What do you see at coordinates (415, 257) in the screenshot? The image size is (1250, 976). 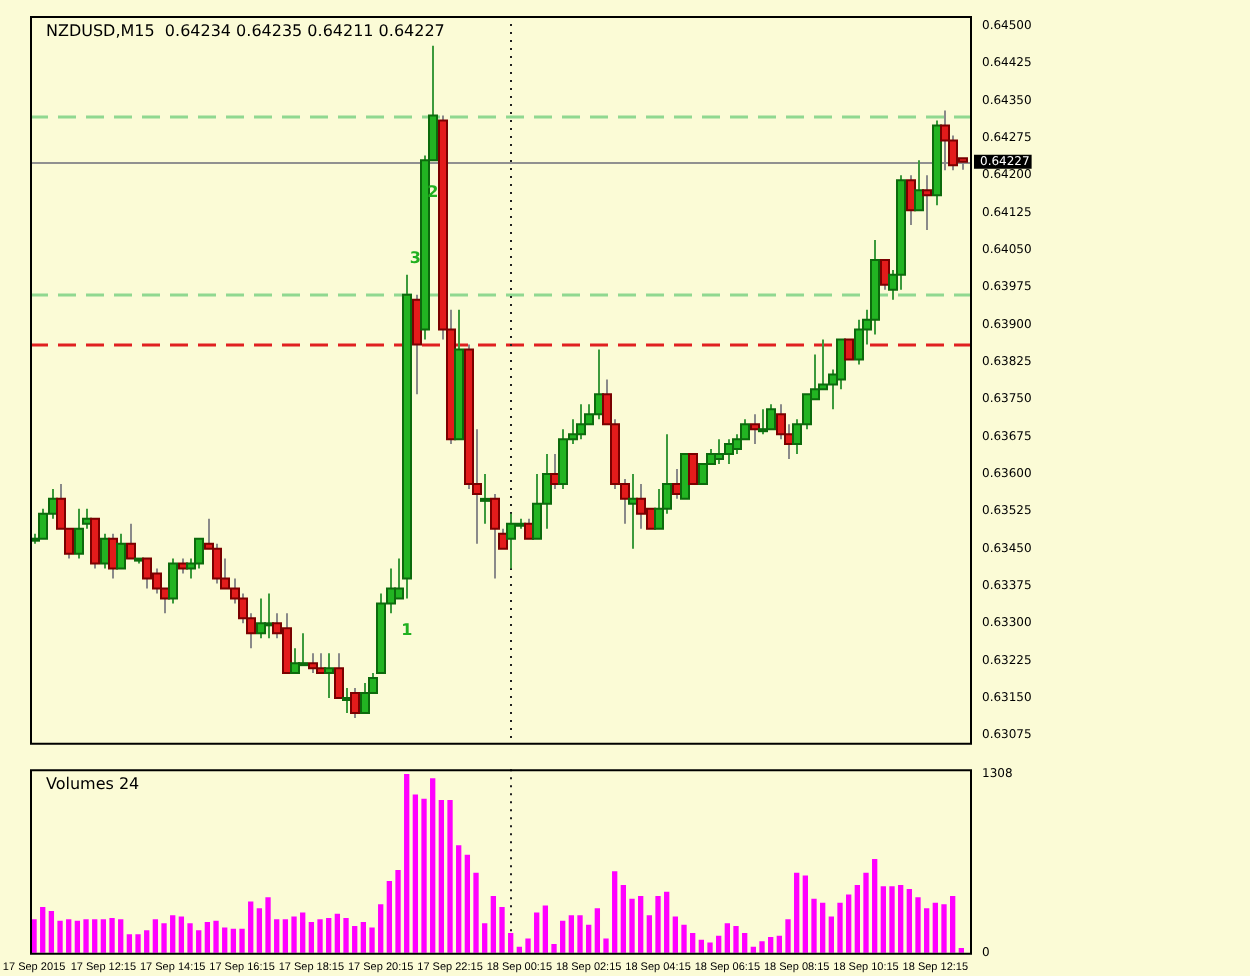 I see `annotation: 3` at bounding box center [415, 257].